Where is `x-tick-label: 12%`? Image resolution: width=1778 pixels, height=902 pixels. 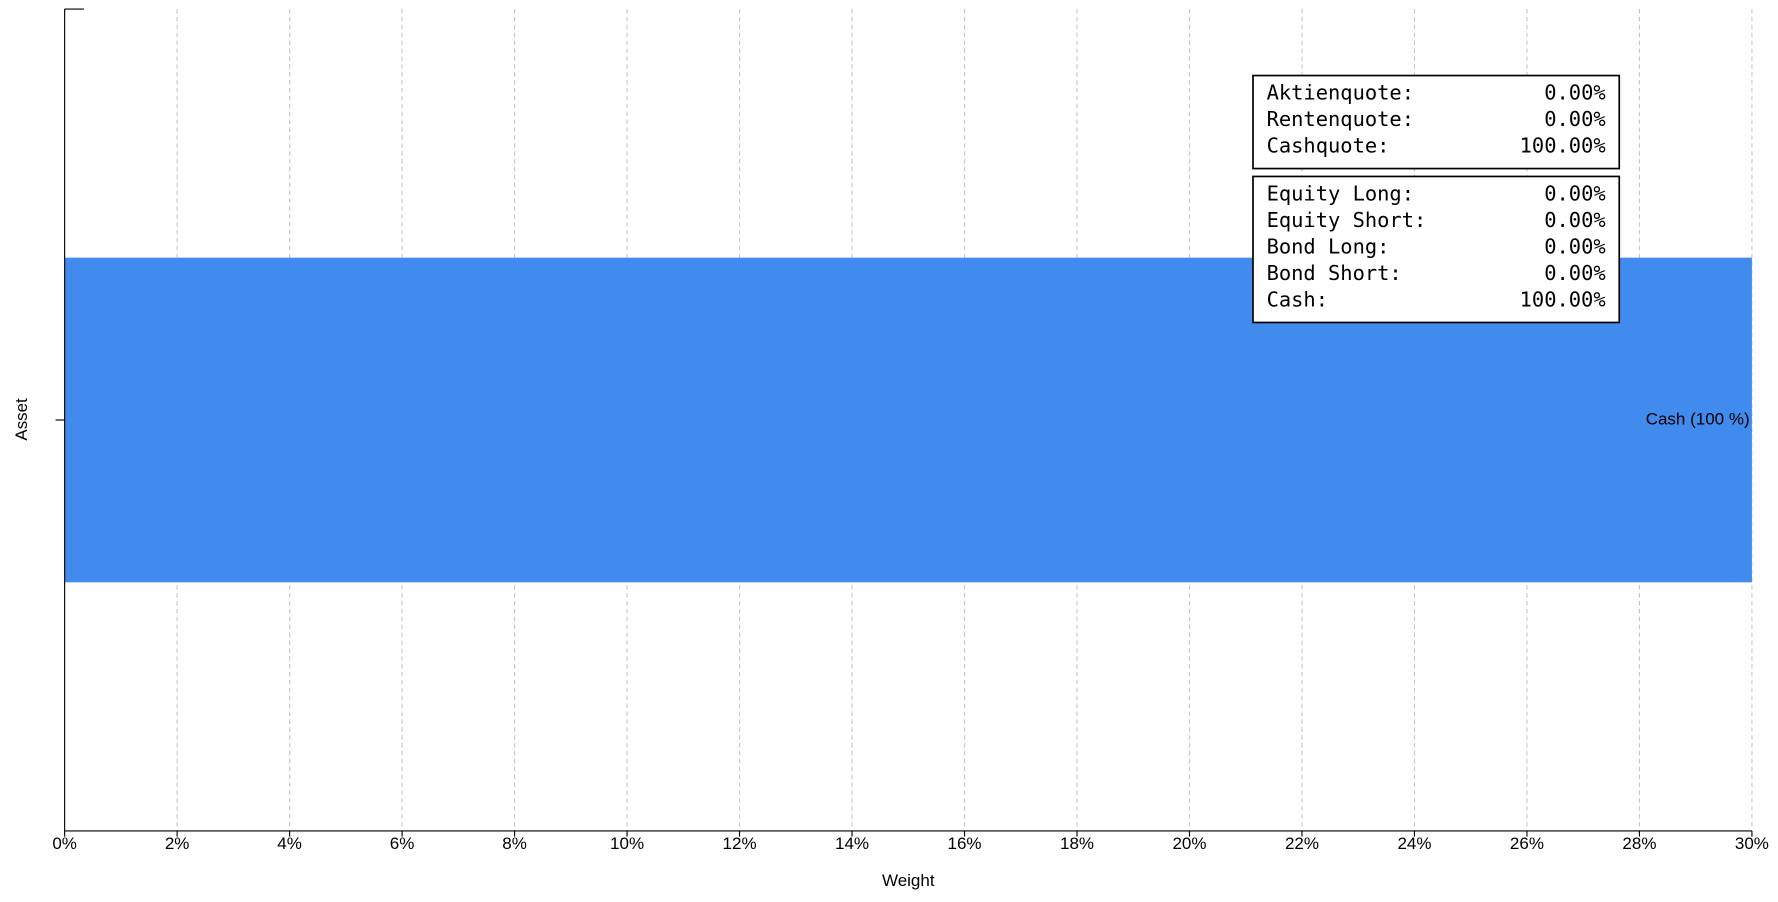
x-tick-label: 12% is located at coordinates (740, 843).